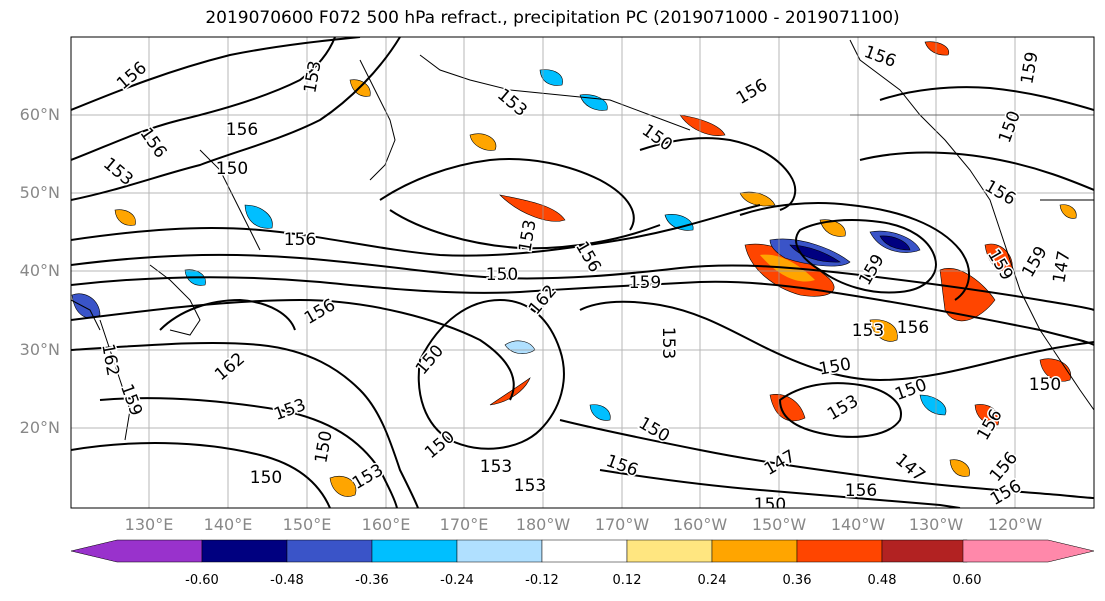 This screenshot has height=601, width=1105. I want to click on colorbar-tick-label: 0.36, so click(797, 580).